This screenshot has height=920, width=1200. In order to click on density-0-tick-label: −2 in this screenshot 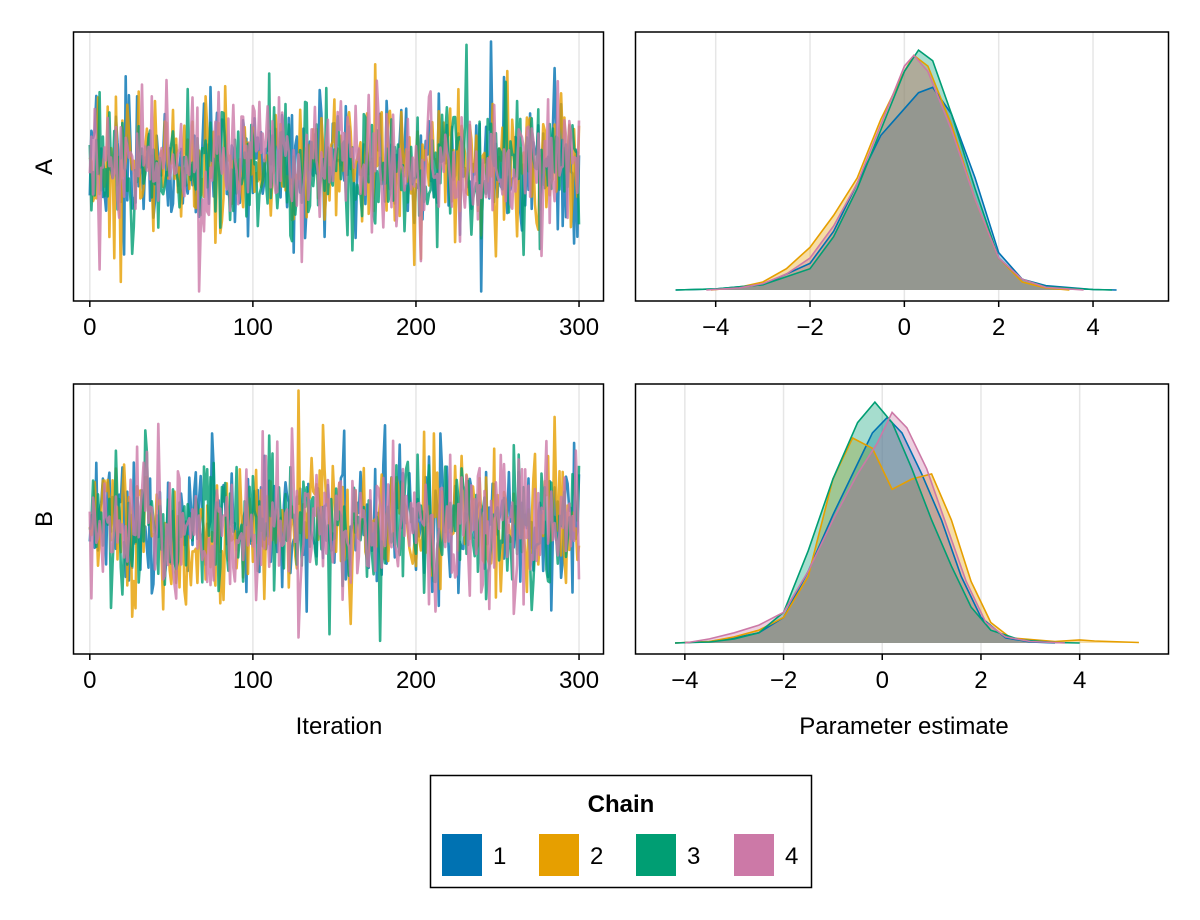, I will do `click(809, 327)`.